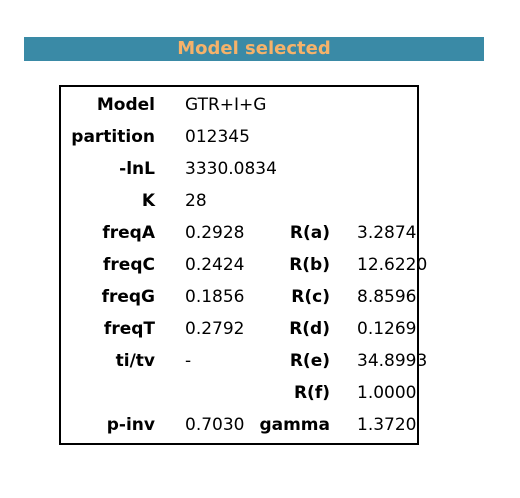 This screenshot has width=520, height=498. I want to click on titv-label: ti/tv, so click(135, 361).